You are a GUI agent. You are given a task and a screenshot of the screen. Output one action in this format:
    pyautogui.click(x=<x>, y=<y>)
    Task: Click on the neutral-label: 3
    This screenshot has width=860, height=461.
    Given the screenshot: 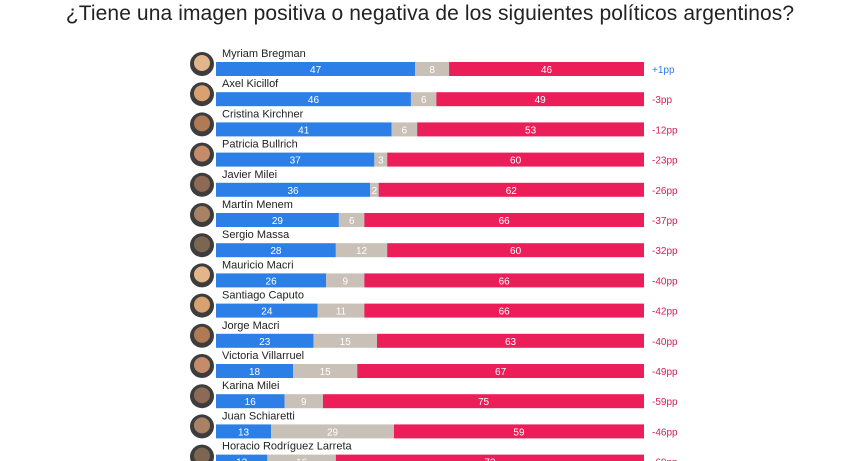 What is the action you would take?
    pyautogui.click(x=381, y=161)
    